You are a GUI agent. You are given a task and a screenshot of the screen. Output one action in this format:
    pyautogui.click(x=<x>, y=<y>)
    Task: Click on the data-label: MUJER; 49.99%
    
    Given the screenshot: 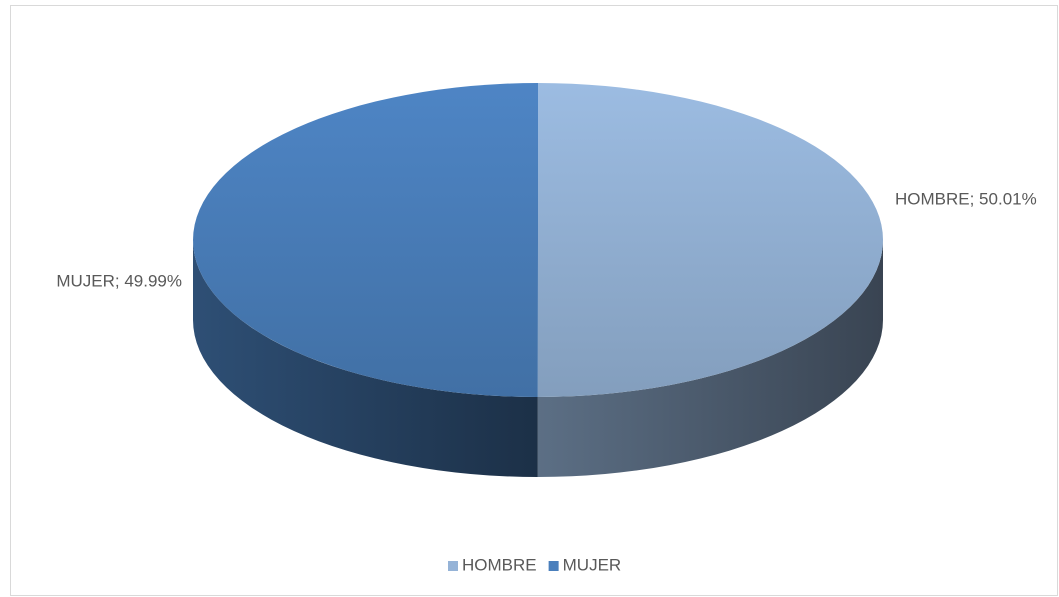 What is the action you would take?
    pyautogui.click(x=119, y=280)
    